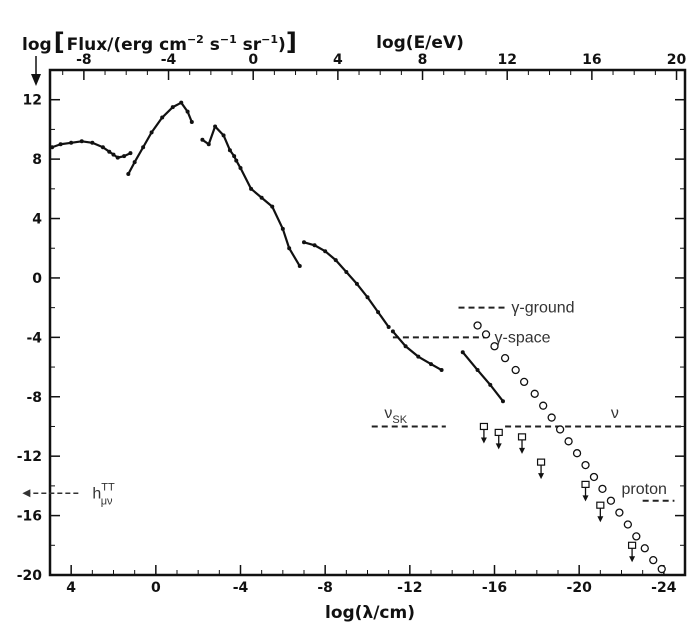  Describe the element at coordinates (580, 588) in the screenshot. I see `x-tick-label: -20` at that location.